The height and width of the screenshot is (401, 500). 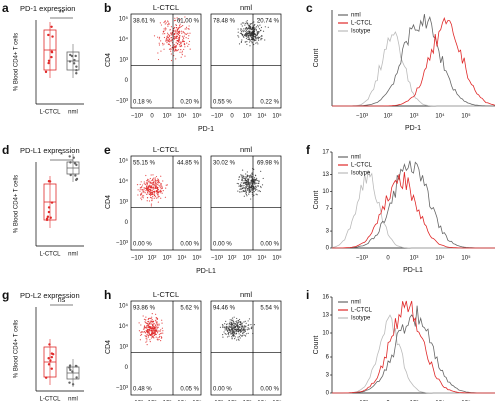 I want to click on y-axis-label: Count, so click(x=316, y=200).